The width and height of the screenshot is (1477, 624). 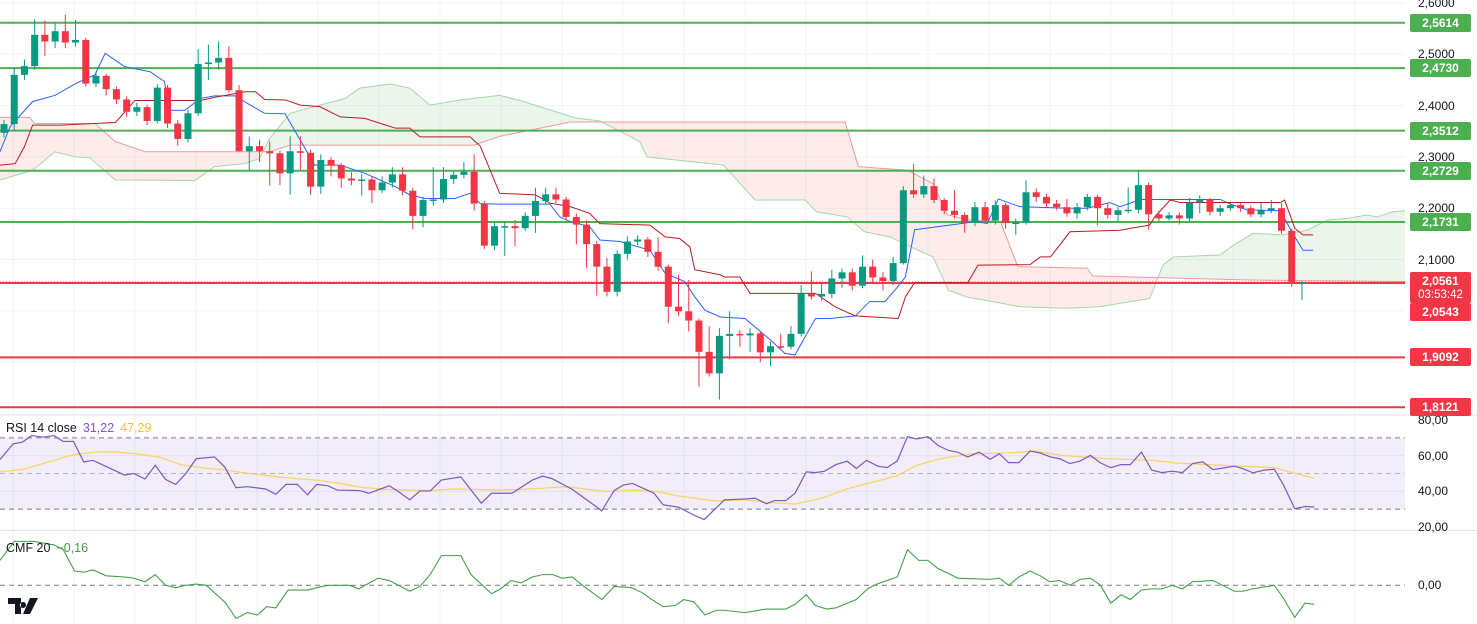 What do you see at coordinates (28, 548) in the screenshot?
I see `cmf-title: CMF 20` at bounding box center [28, 548].